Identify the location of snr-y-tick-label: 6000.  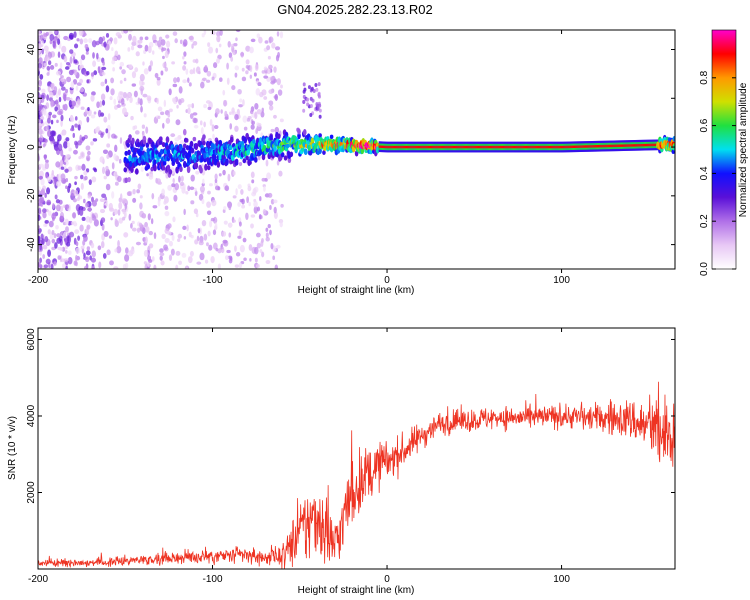
(31, 339).